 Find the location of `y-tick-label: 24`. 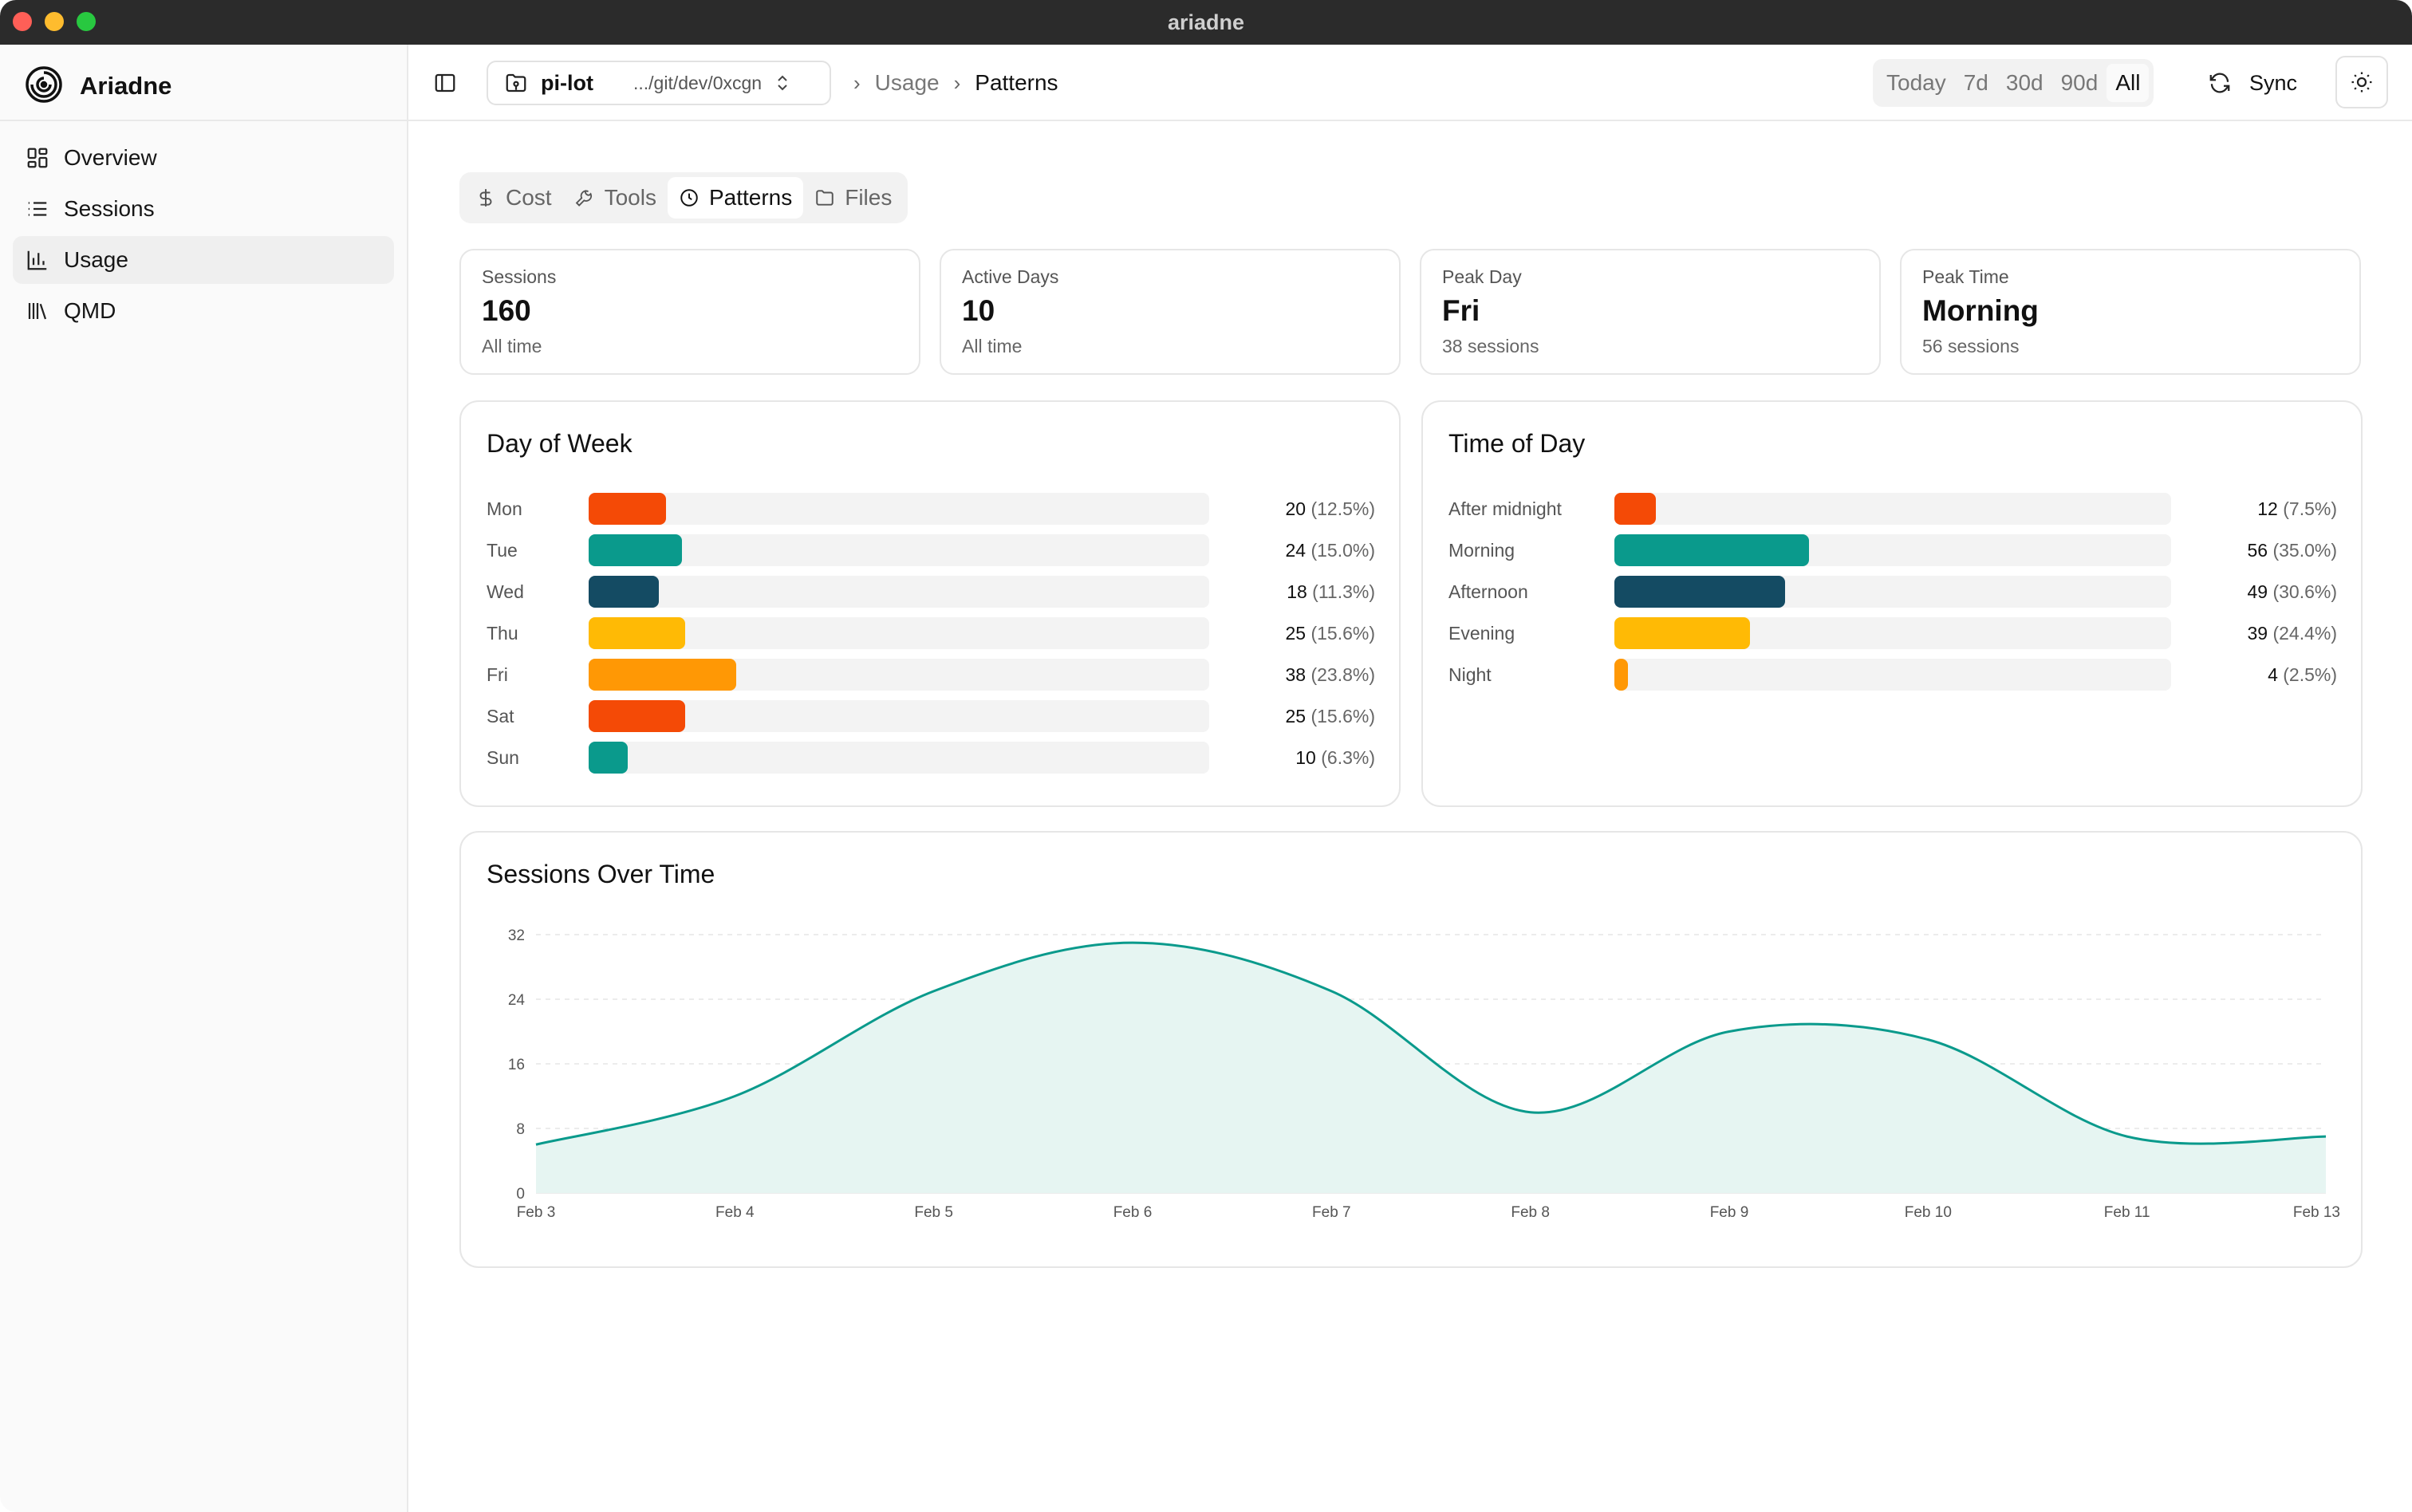

y-tick-label: 24 is located at coordinates (517, 1000).